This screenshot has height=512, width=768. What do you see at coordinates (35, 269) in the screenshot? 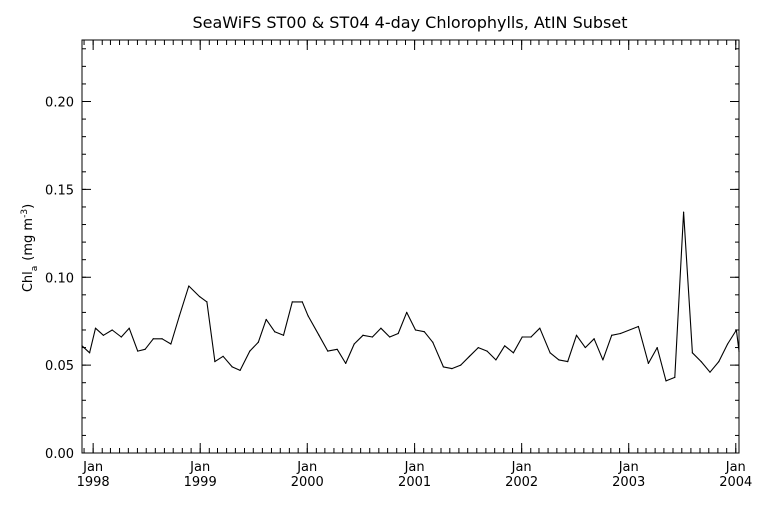
I see `y-axis-label-subscript: a` at bounding box center [35, 269].